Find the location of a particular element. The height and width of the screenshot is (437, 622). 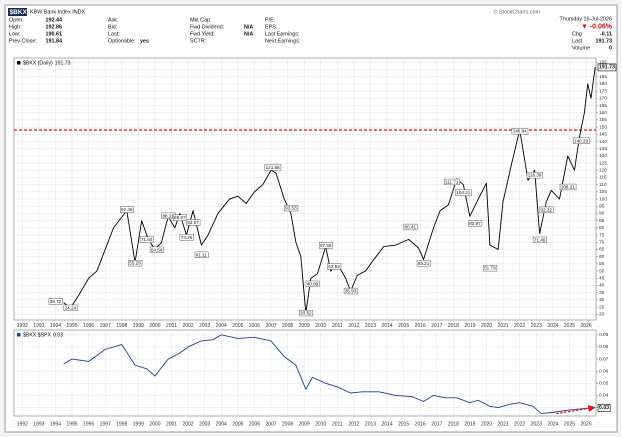

y-tick-label: 170 is located at coordinates (603, 99).